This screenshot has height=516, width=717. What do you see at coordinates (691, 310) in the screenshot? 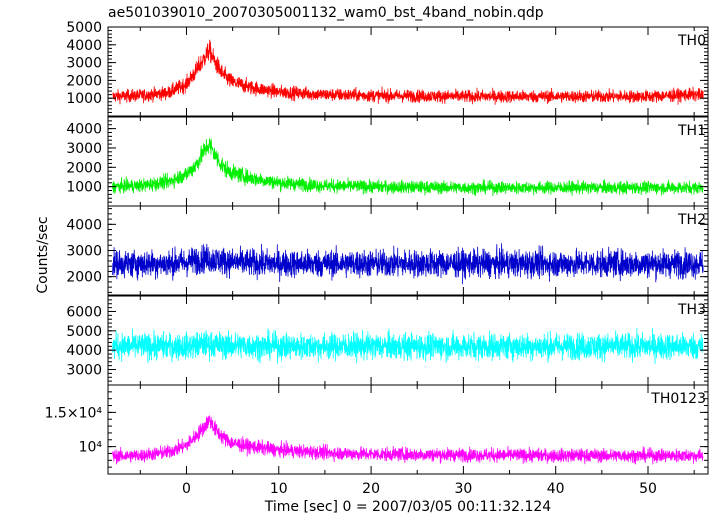
I see `panel-label: TH3` at bounding box center [691, 310].